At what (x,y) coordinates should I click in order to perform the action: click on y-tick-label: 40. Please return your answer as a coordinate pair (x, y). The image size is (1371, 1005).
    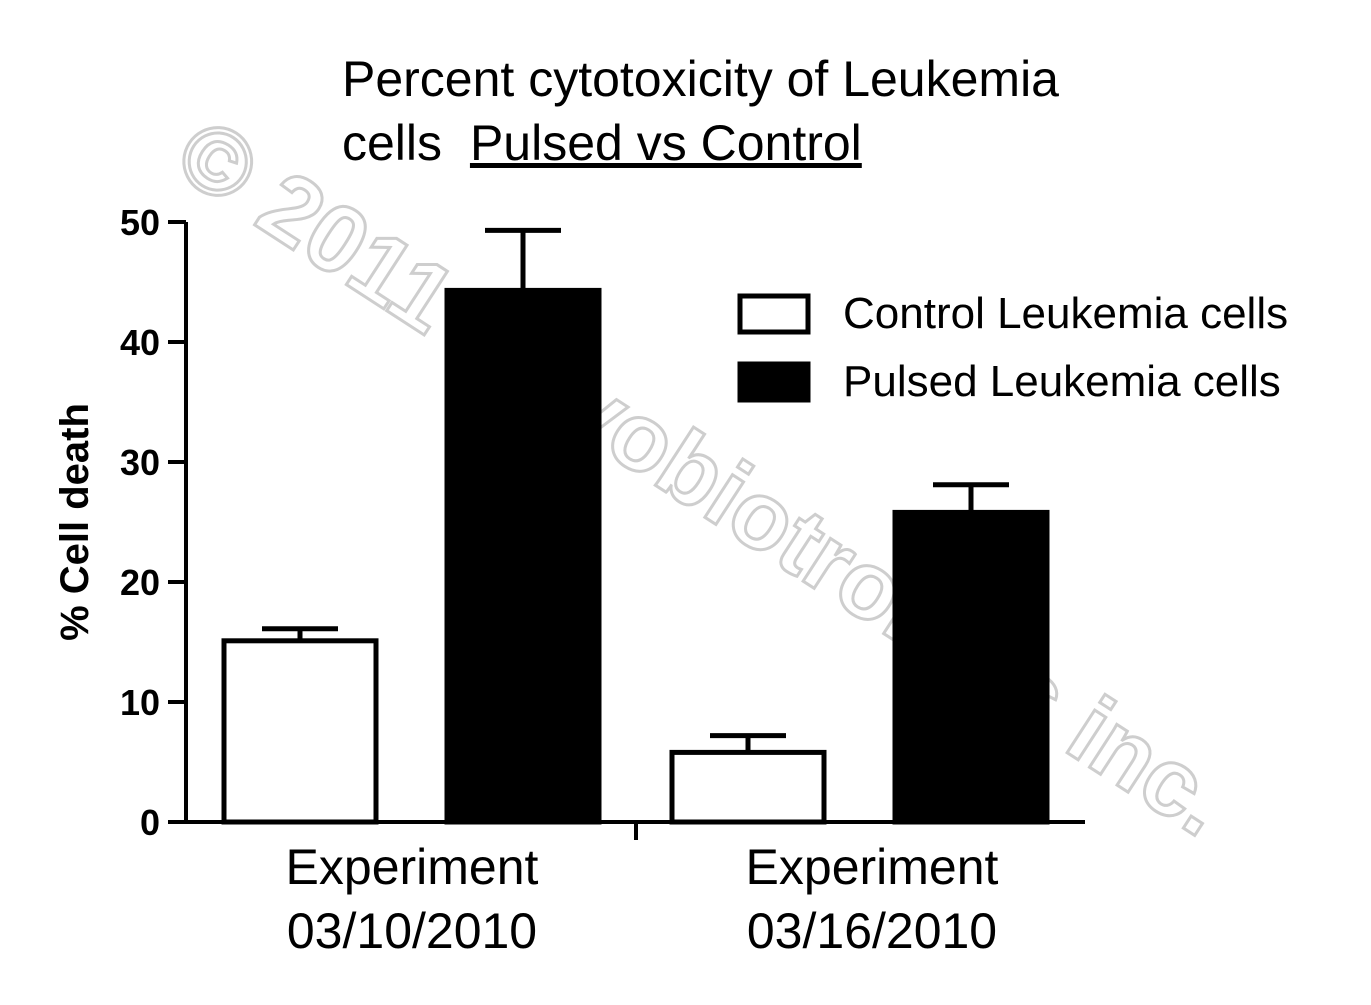
    Looking at the image, I should click on (140, 342).